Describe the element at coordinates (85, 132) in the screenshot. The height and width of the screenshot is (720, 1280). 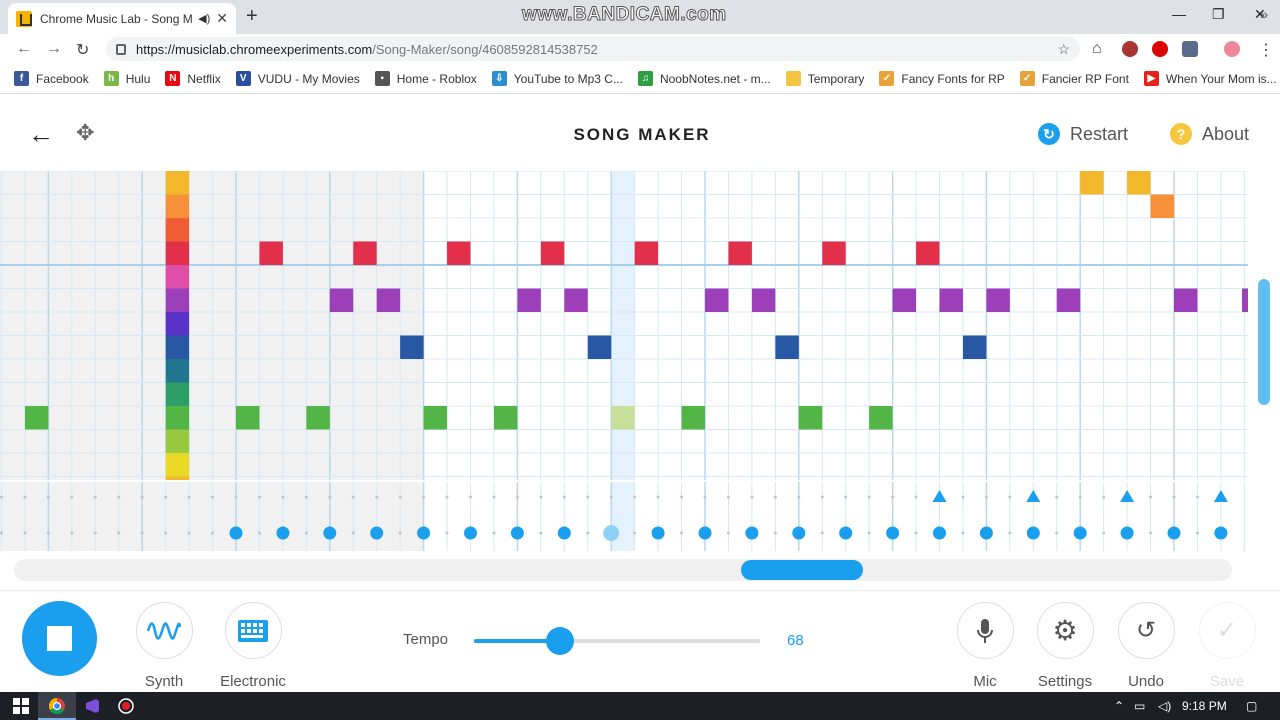
I see `move-icon: ✥` at that location.